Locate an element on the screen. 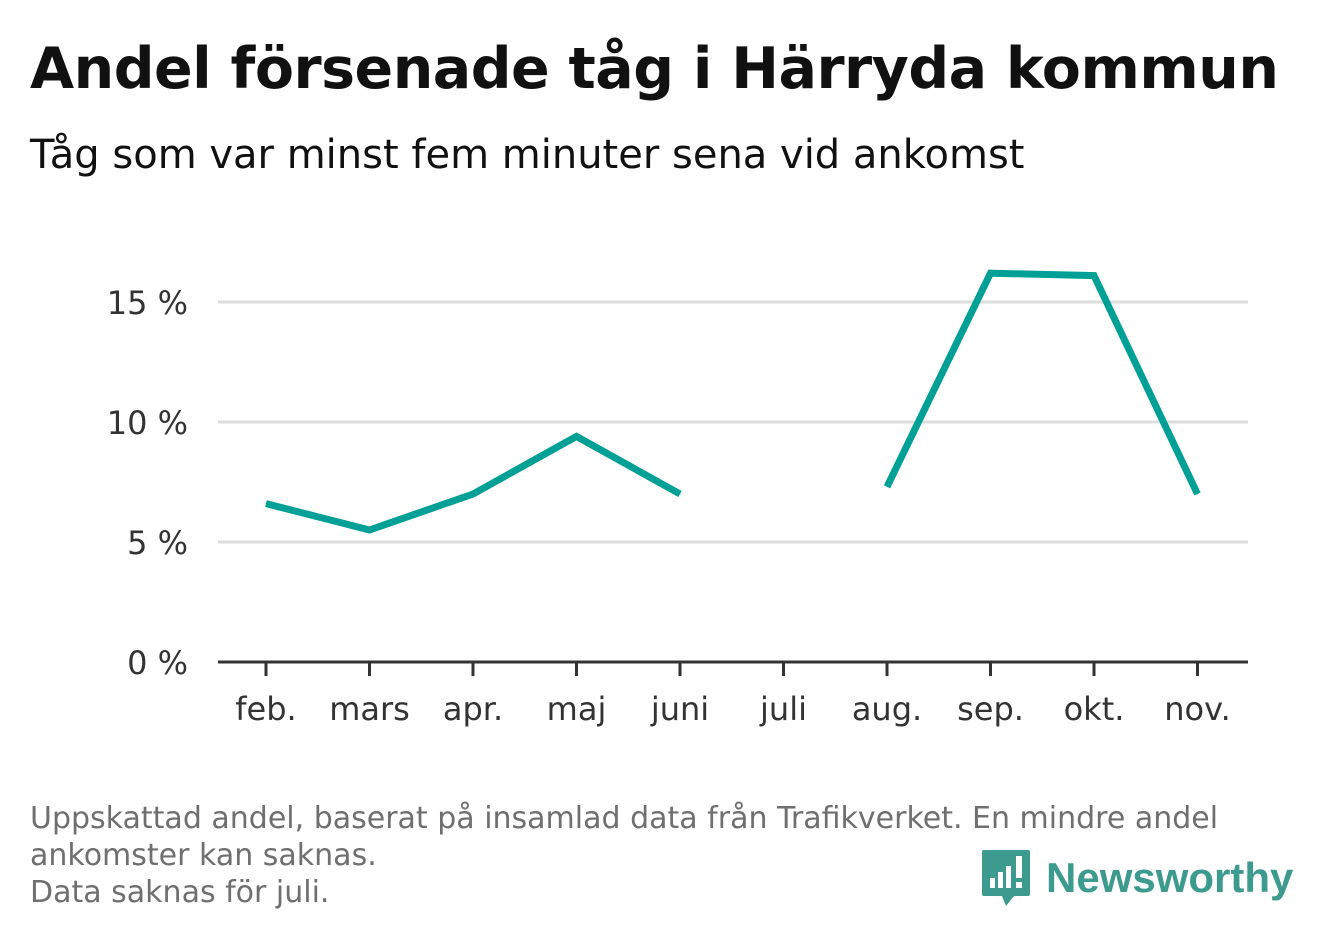  x-tick-label: maj is located at coordinates (577, 709).